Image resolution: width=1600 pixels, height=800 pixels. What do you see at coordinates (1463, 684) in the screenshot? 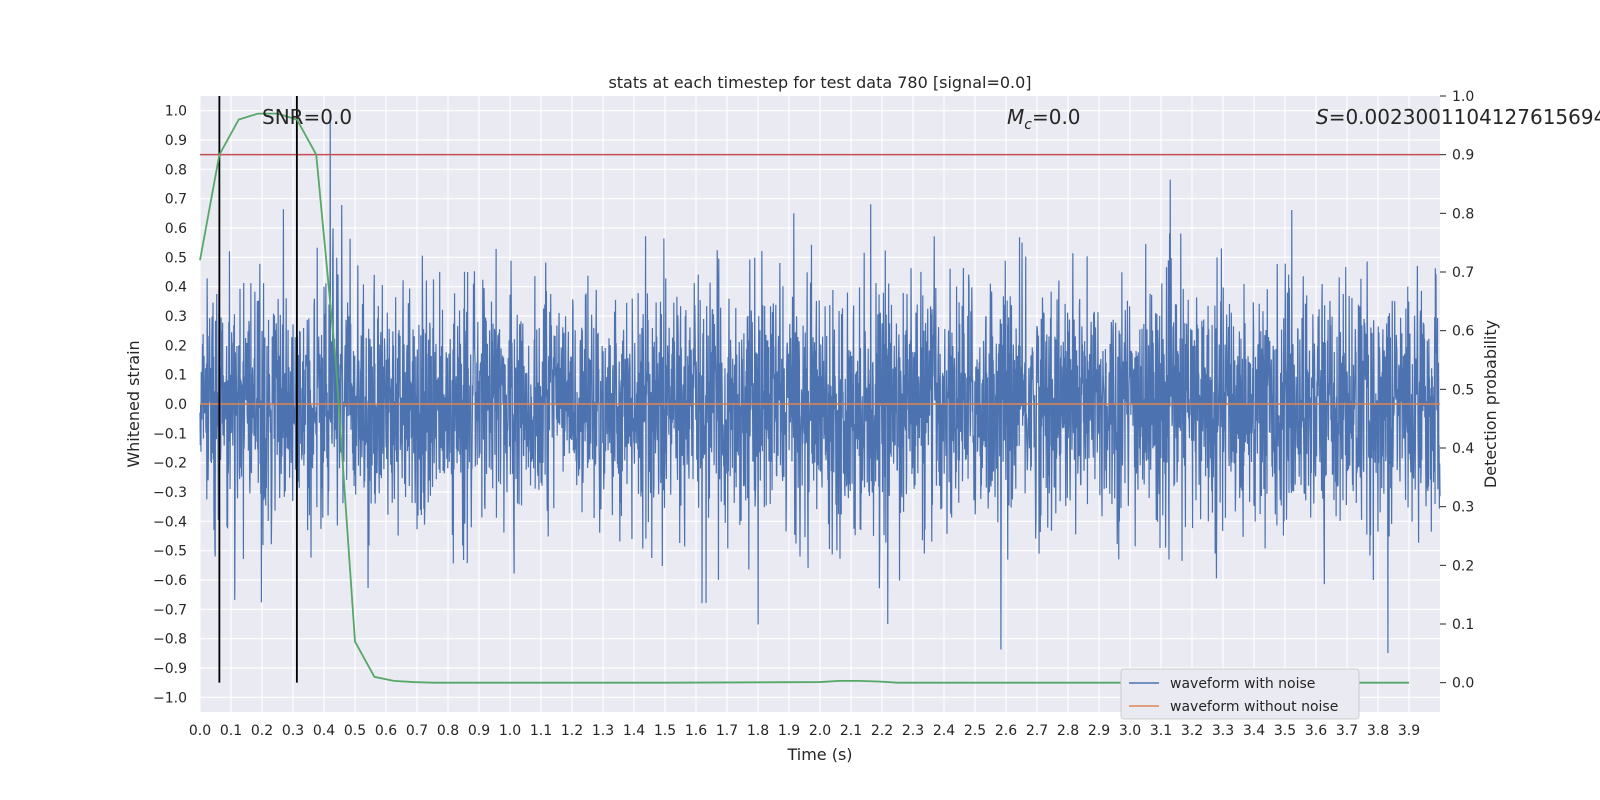
I see `y-right-tick-label: 0.0` at bounding box center [1463, 684].